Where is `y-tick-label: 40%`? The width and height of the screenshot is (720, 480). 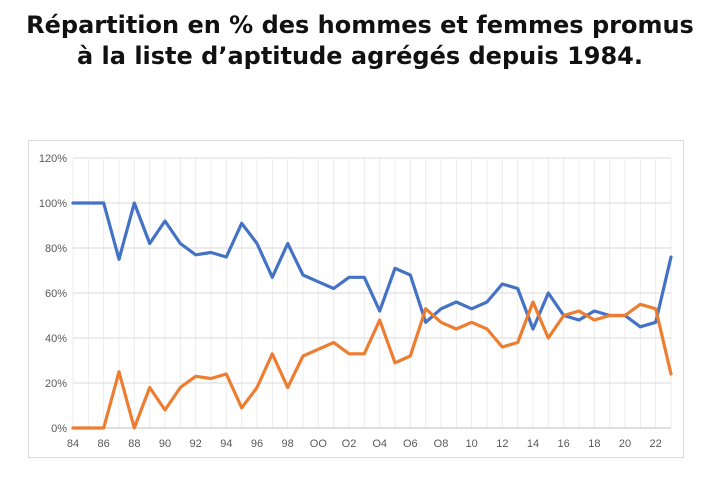
y-tick-label: 40% is located at coordinates (56, 339).